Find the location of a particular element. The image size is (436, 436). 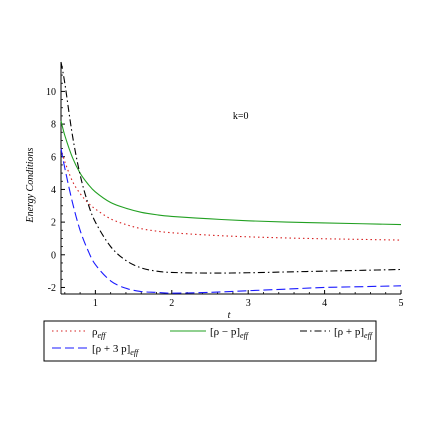

legend-box is located at coordinates (210, 341).